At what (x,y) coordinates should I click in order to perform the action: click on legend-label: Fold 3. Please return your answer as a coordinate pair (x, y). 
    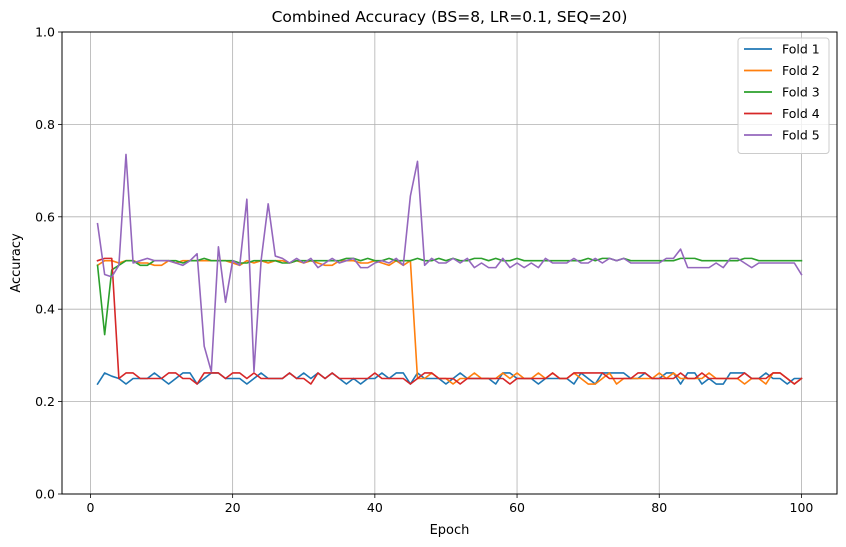
    Looking at the image, I should click on (801, 92).